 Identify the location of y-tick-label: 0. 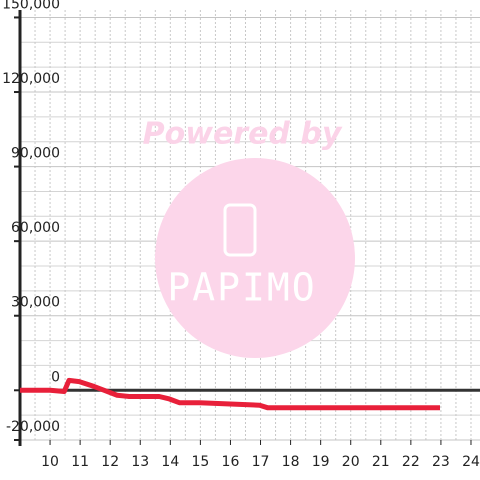
(55, 377).